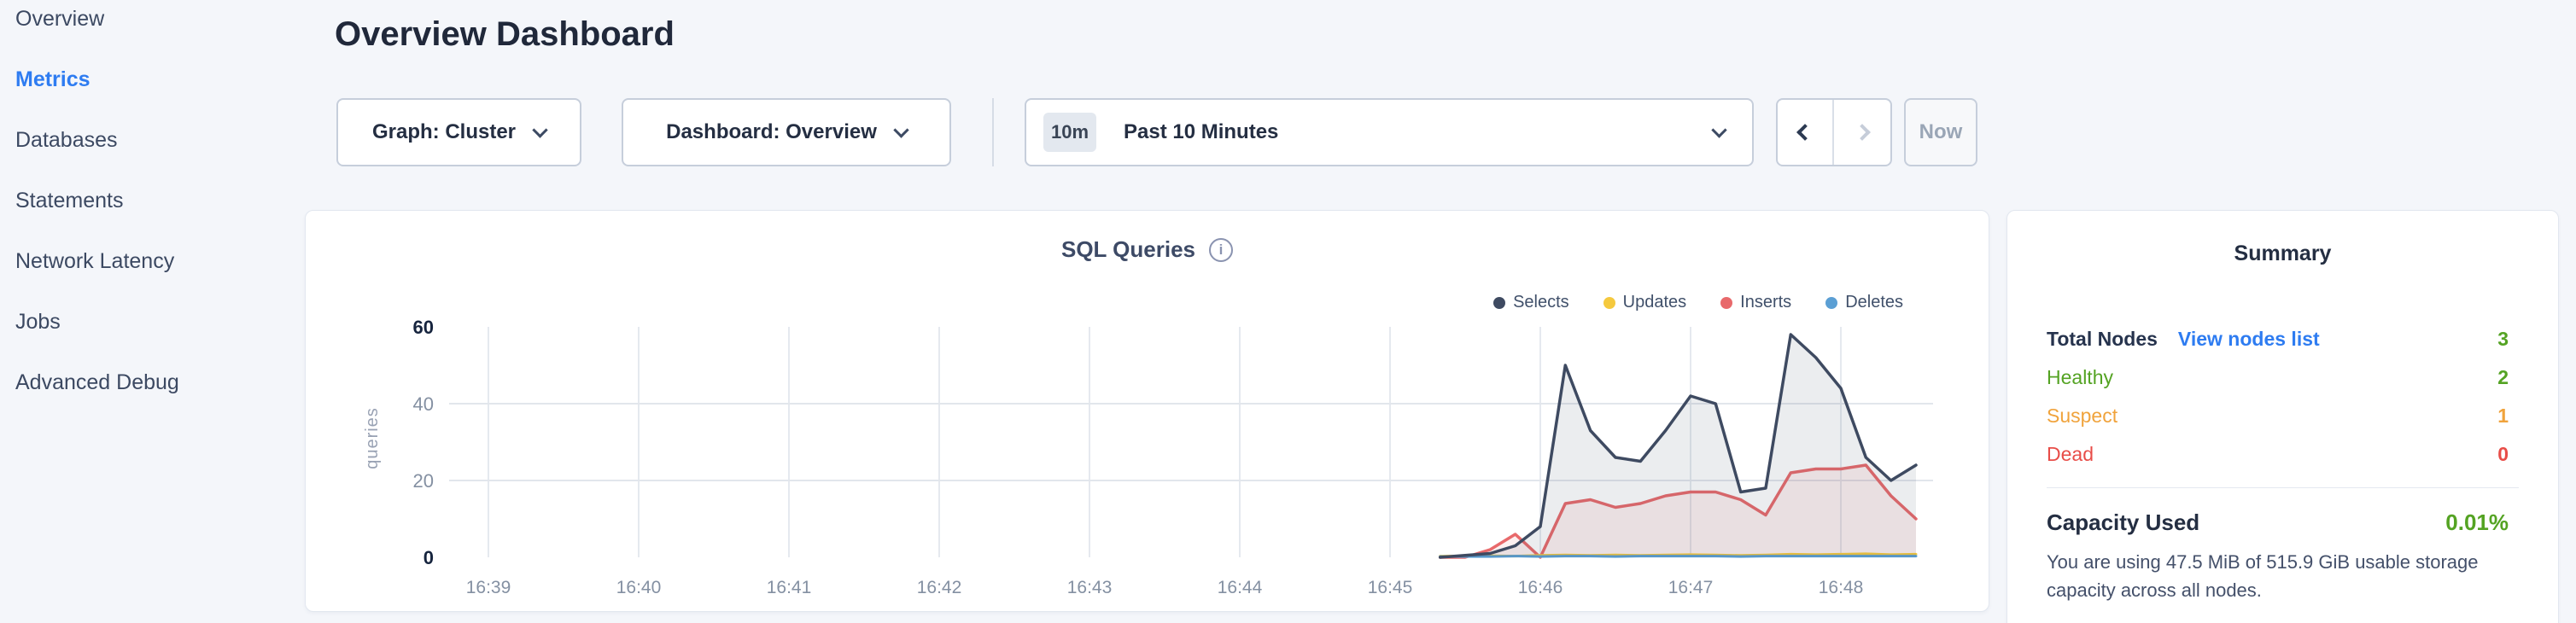 The height and width of the screenshot is (623, 2576). I want to click on legend-item-inserts: Inserts, so click(1755, 302).